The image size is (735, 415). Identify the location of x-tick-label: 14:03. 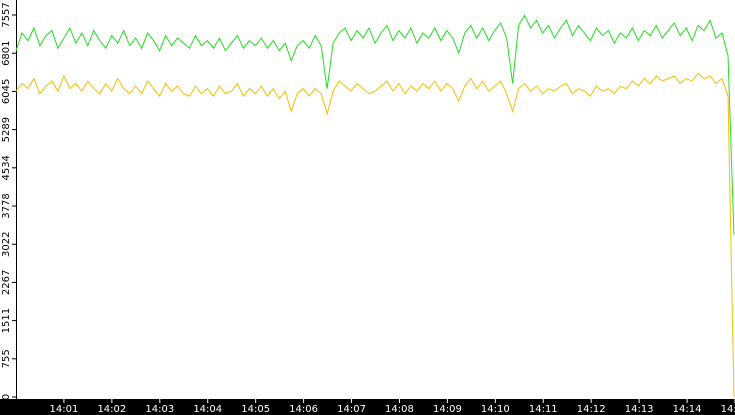
(159, 409).